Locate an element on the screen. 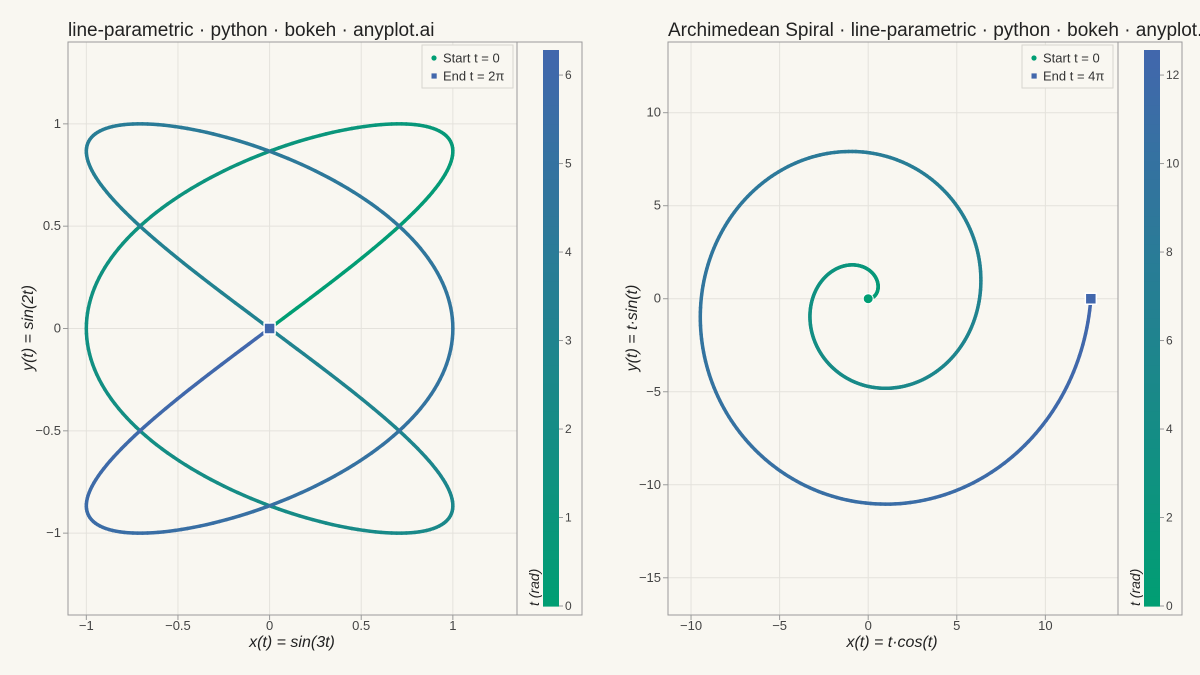 The width and height of the screenshot is (1200, 675). y-axis-label: y(t) = t·sin(t) is located at coordinates (632, 329).